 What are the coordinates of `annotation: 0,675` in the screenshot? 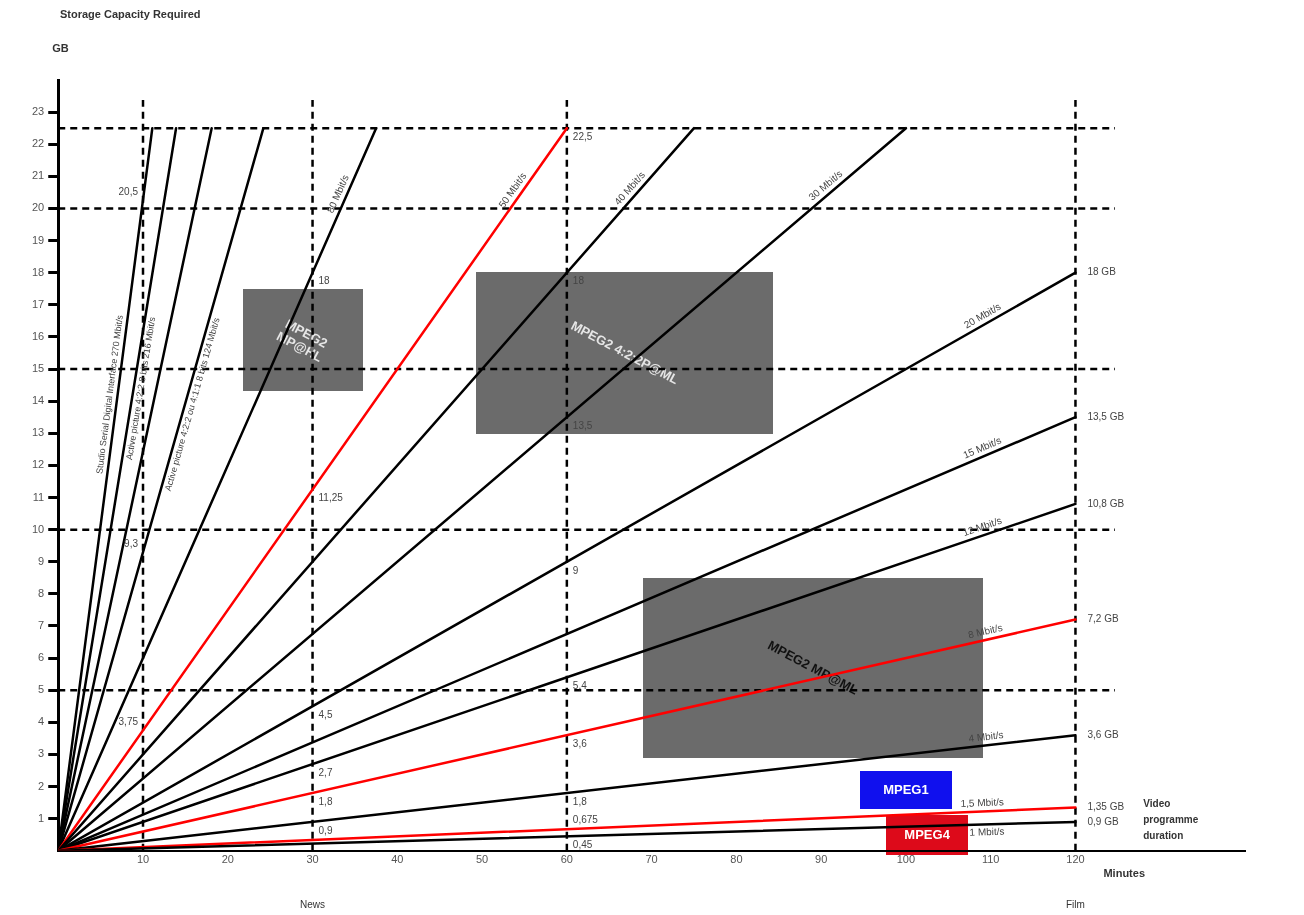 It's located at (585, 819).